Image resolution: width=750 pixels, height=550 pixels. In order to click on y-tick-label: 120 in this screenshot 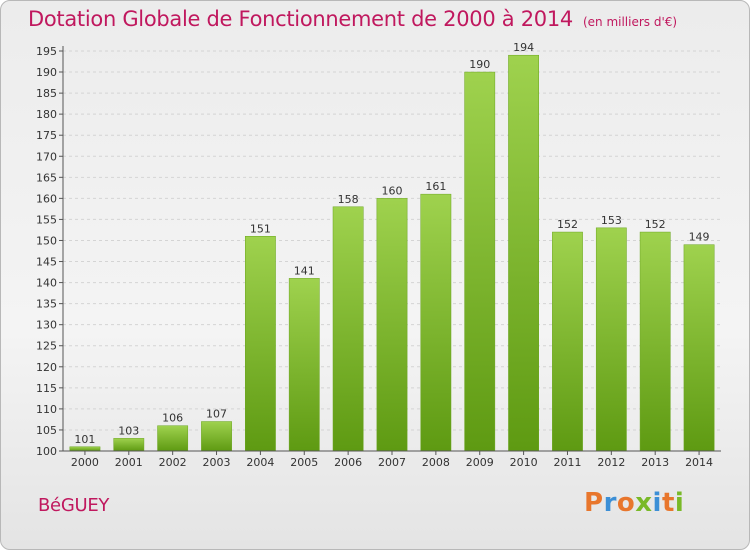, I will do `click(46, 367)`.